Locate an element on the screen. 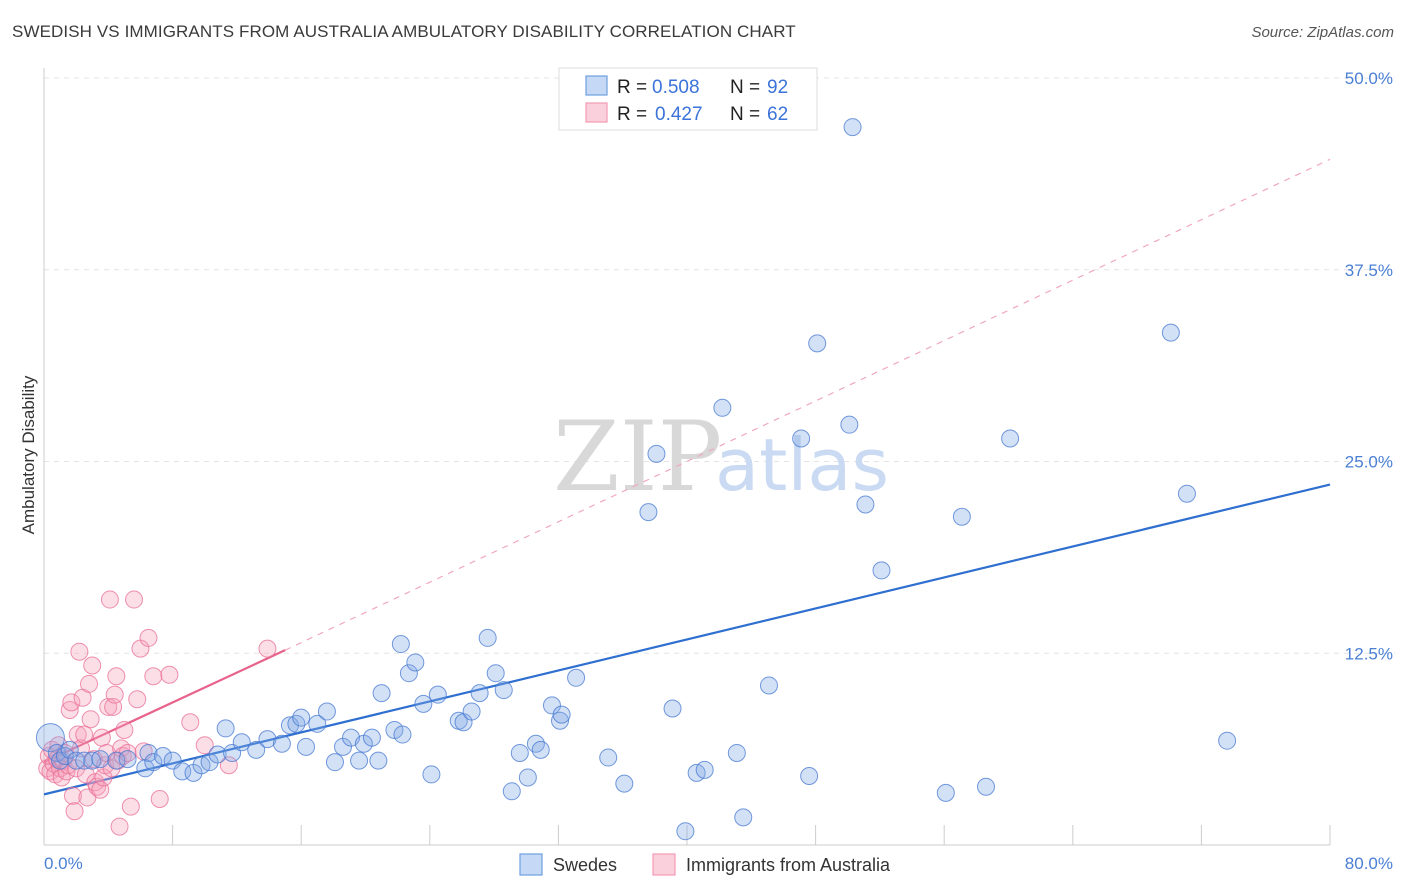 This screenshot has height=892, width=1406. bottom-legend-australia: Immigrants from Australia is located at coordinates (788, 865).